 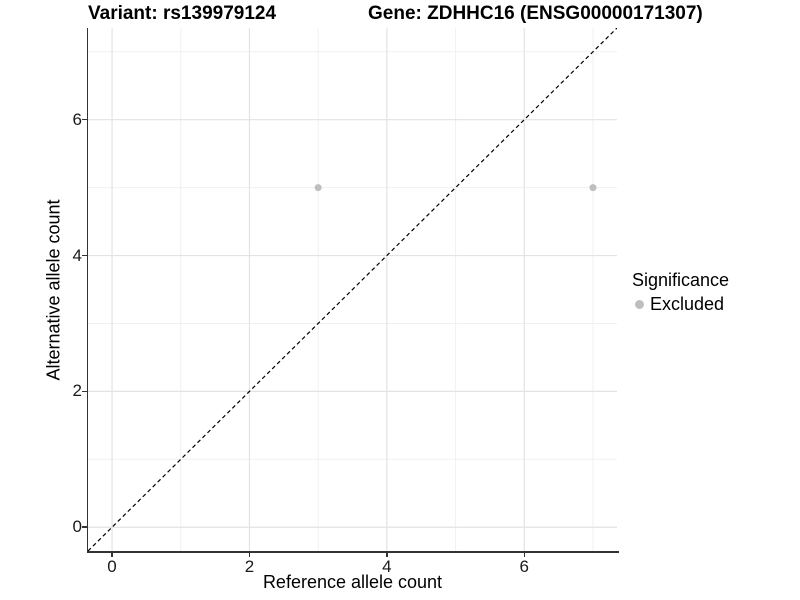 What do you see at coordinates (77, 255) in the screenshot?
I see `y-tick-label: 4` at bounding box center [77, 255].